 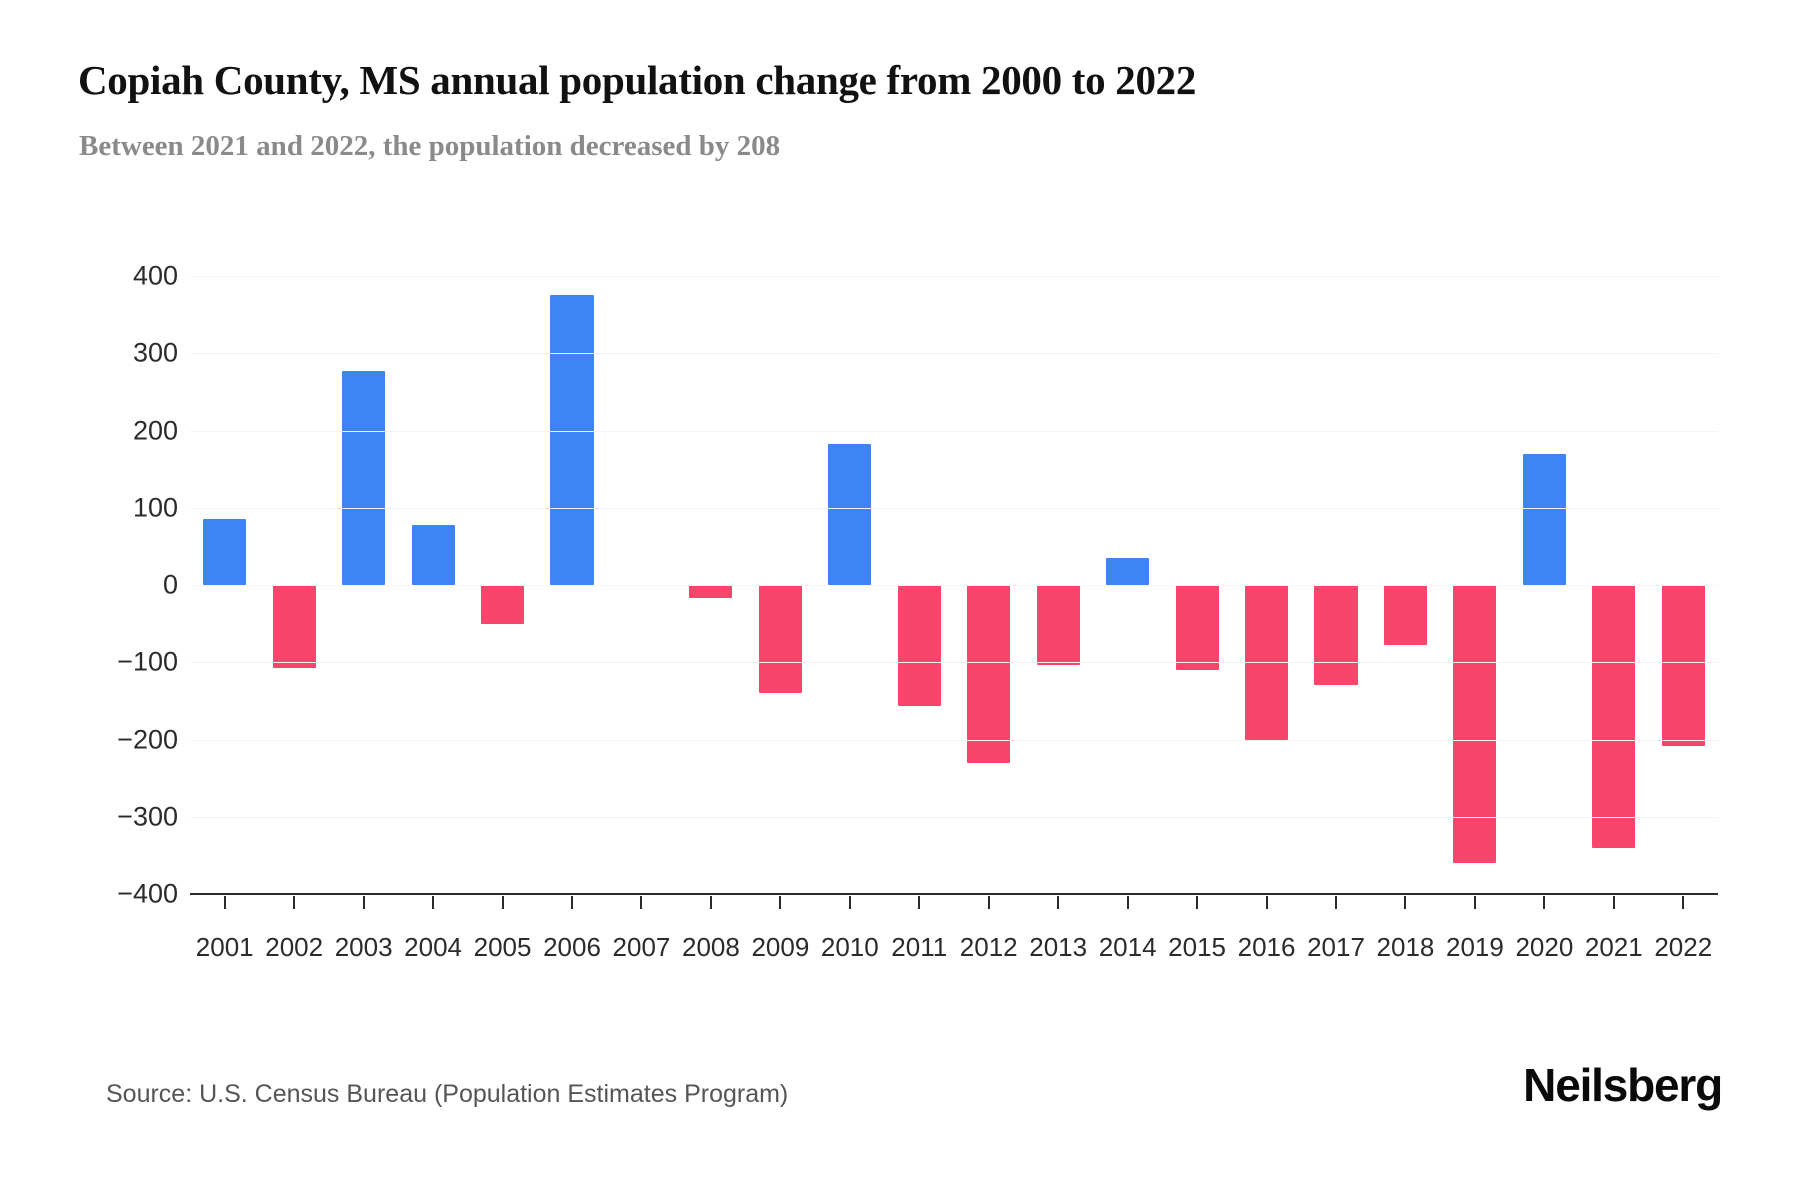 What do you see at coordinates (780, 639) in the screenshot?
I see `bar-2009` at bounding box center [780, 639].